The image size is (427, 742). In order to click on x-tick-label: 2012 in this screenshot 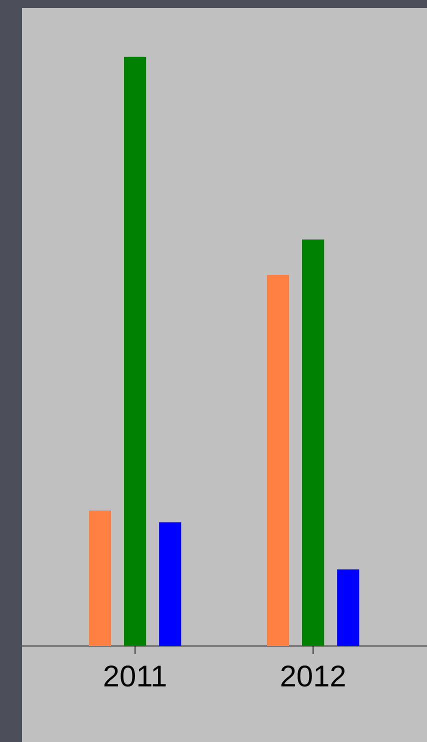, I will do `click(313, 676)`.